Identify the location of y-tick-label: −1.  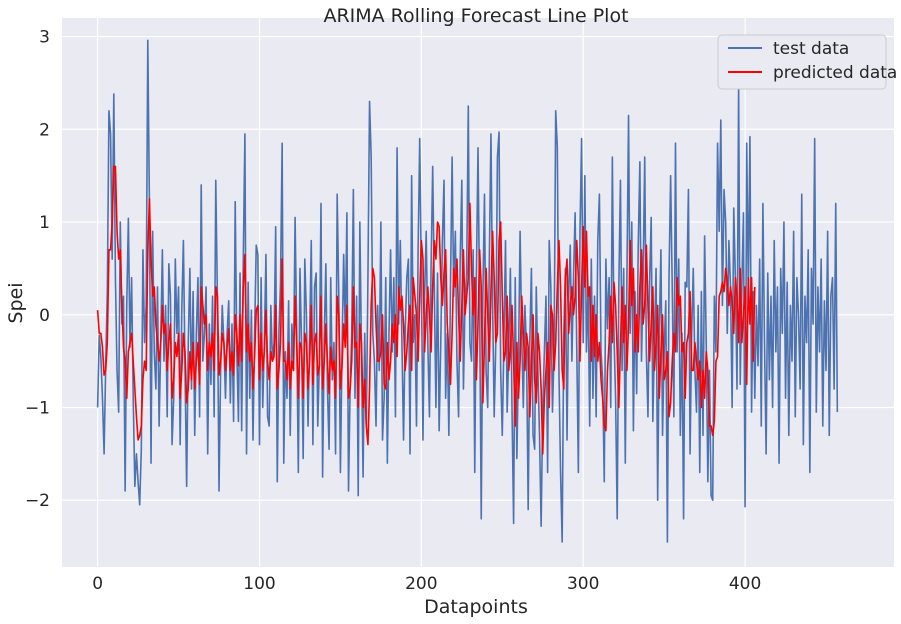
(37, 408).